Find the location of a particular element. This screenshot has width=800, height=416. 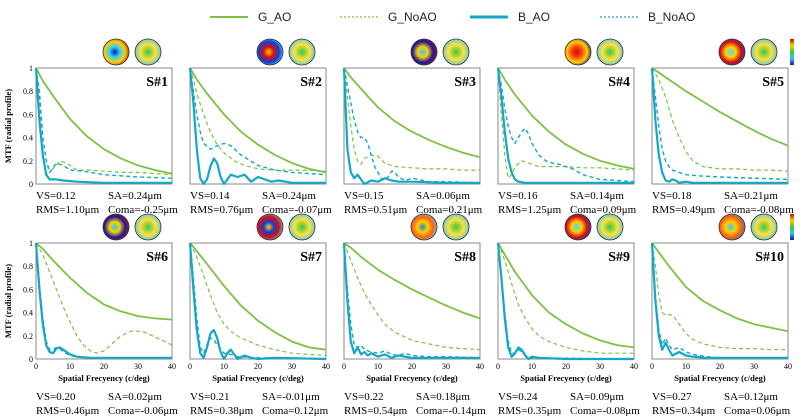

stat-vs: VS=0.21 is located at coordinates (210, 397).